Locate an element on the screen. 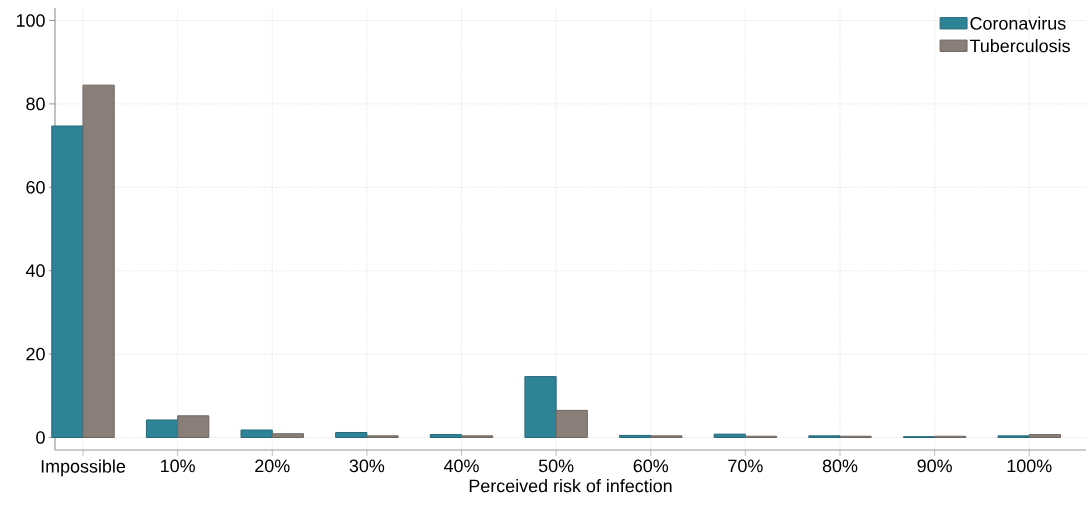 The image size is (1086, 517). x-tick-label: 100% is located at coordinates (1029, 466).